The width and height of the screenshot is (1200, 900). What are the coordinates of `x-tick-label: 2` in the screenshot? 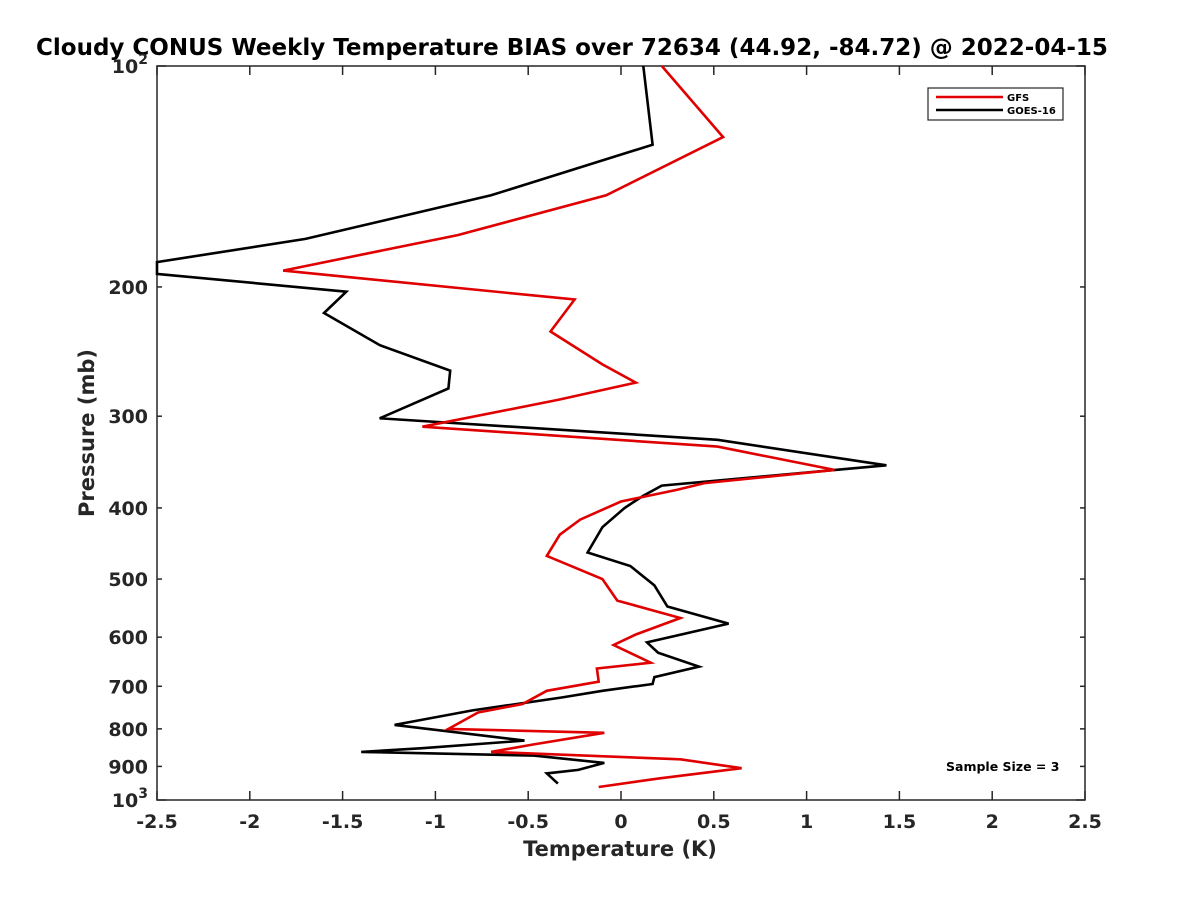 It's located at (992, 822).